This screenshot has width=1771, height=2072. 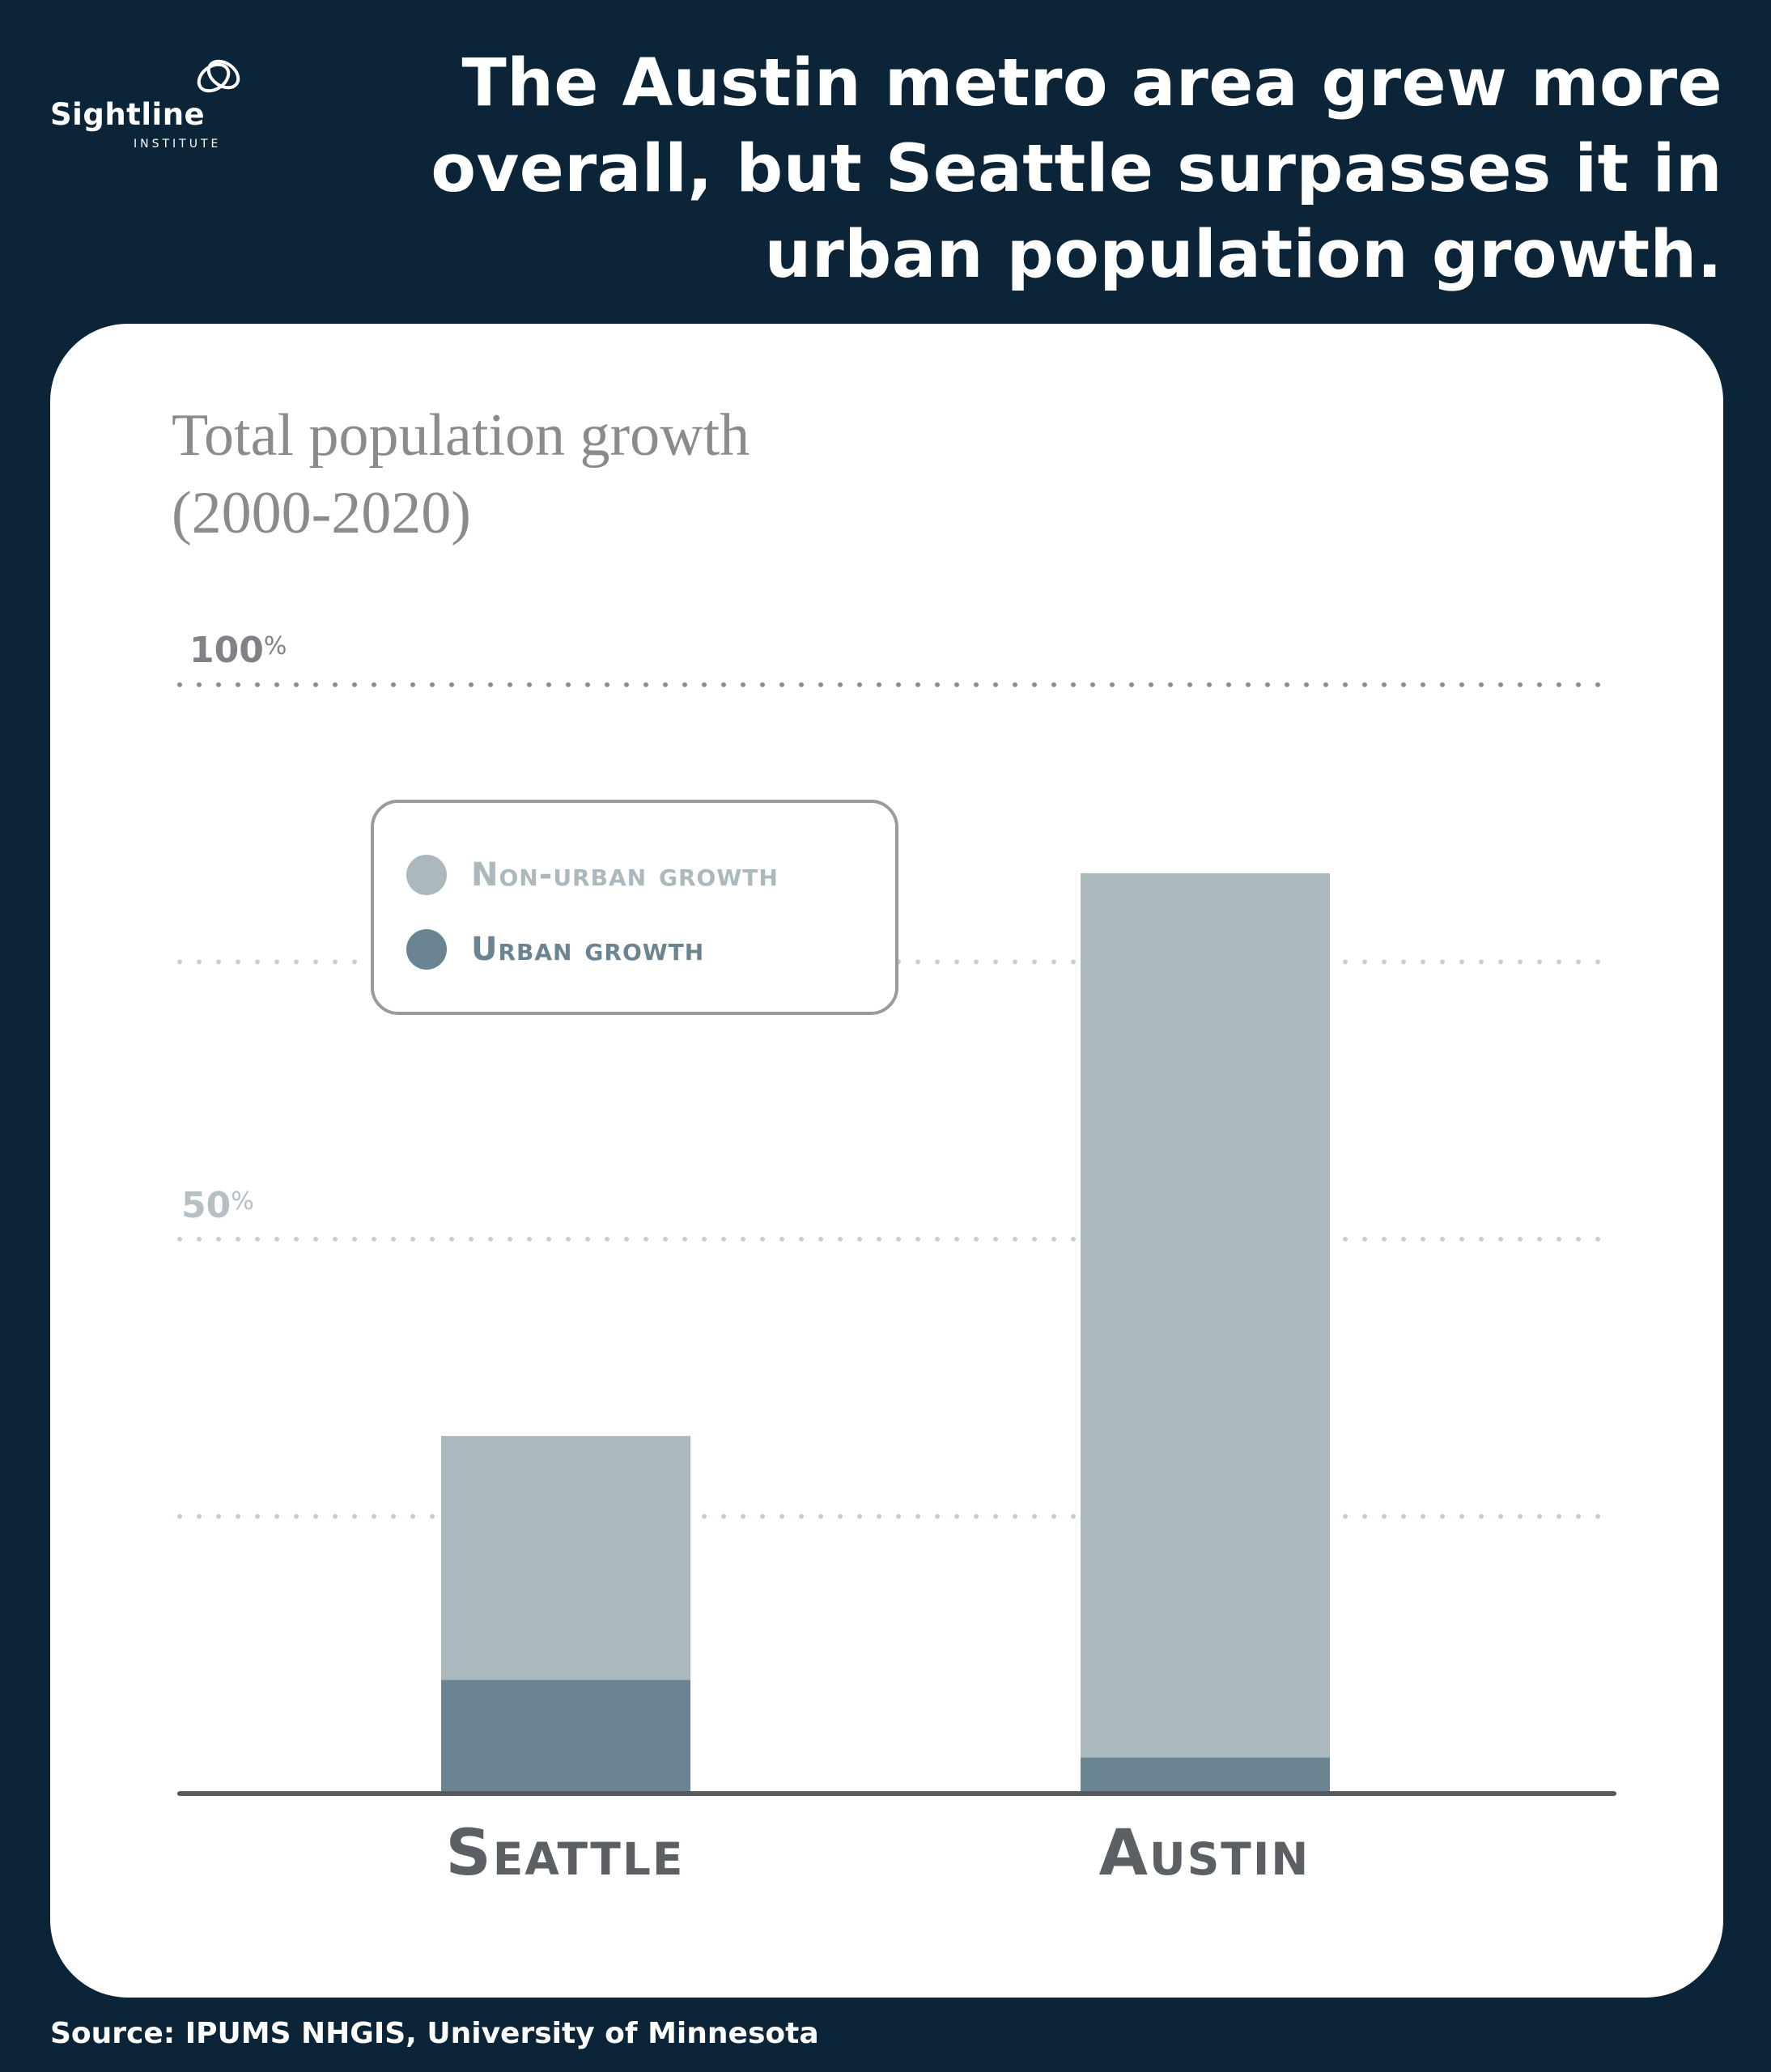 I want to click on y-tick-label-50: 50%, so click(x=217, y=1205).